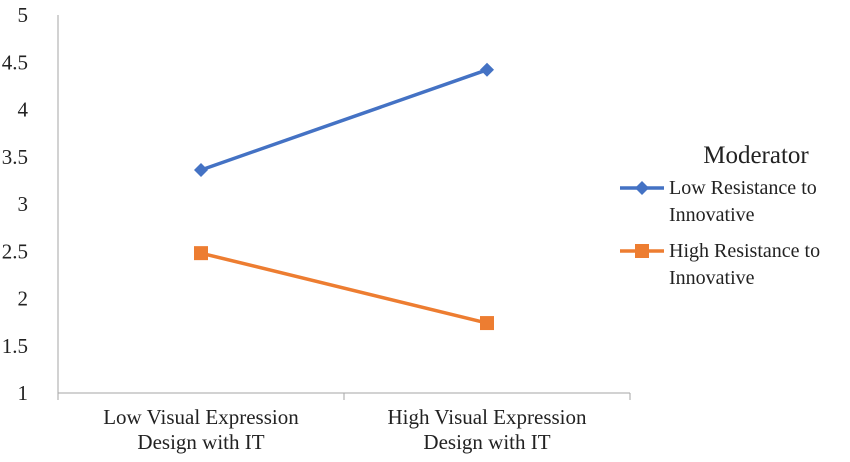 This screenshot has height=462, width=850. Describe the element at coordinates (15, 346) in the screenshot. I see `y-tick-label: 1.5` at that location.